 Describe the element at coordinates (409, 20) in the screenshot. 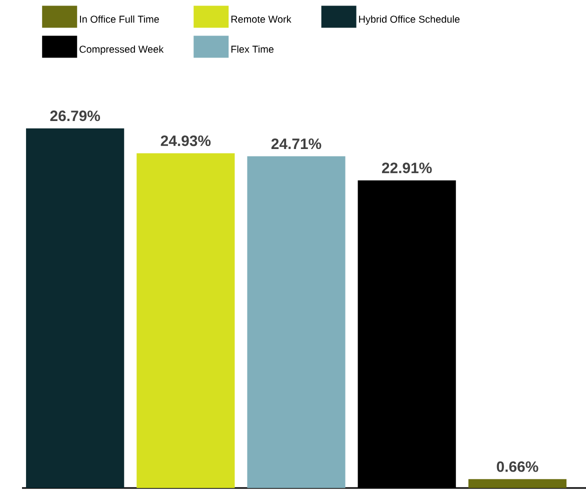

I see `legend-label: Hybrid Office Schedule` at that location.